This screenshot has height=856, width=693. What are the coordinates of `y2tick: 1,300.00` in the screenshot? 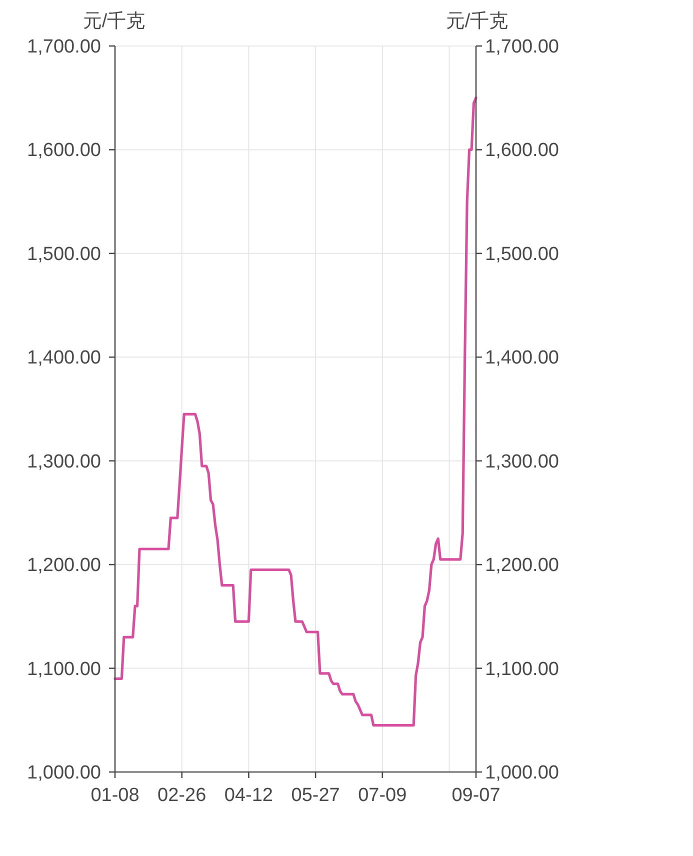 It's located at (522, 461).